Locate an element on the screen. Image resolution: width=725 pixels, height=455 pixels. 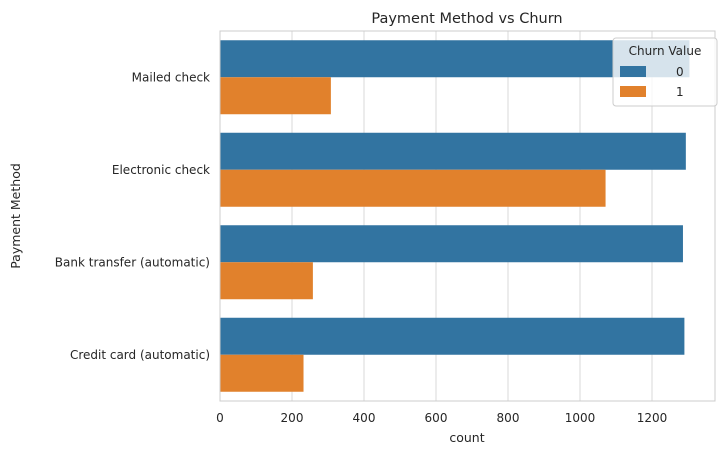
x-tick-label: 400 is located at coordinates (364, 418).